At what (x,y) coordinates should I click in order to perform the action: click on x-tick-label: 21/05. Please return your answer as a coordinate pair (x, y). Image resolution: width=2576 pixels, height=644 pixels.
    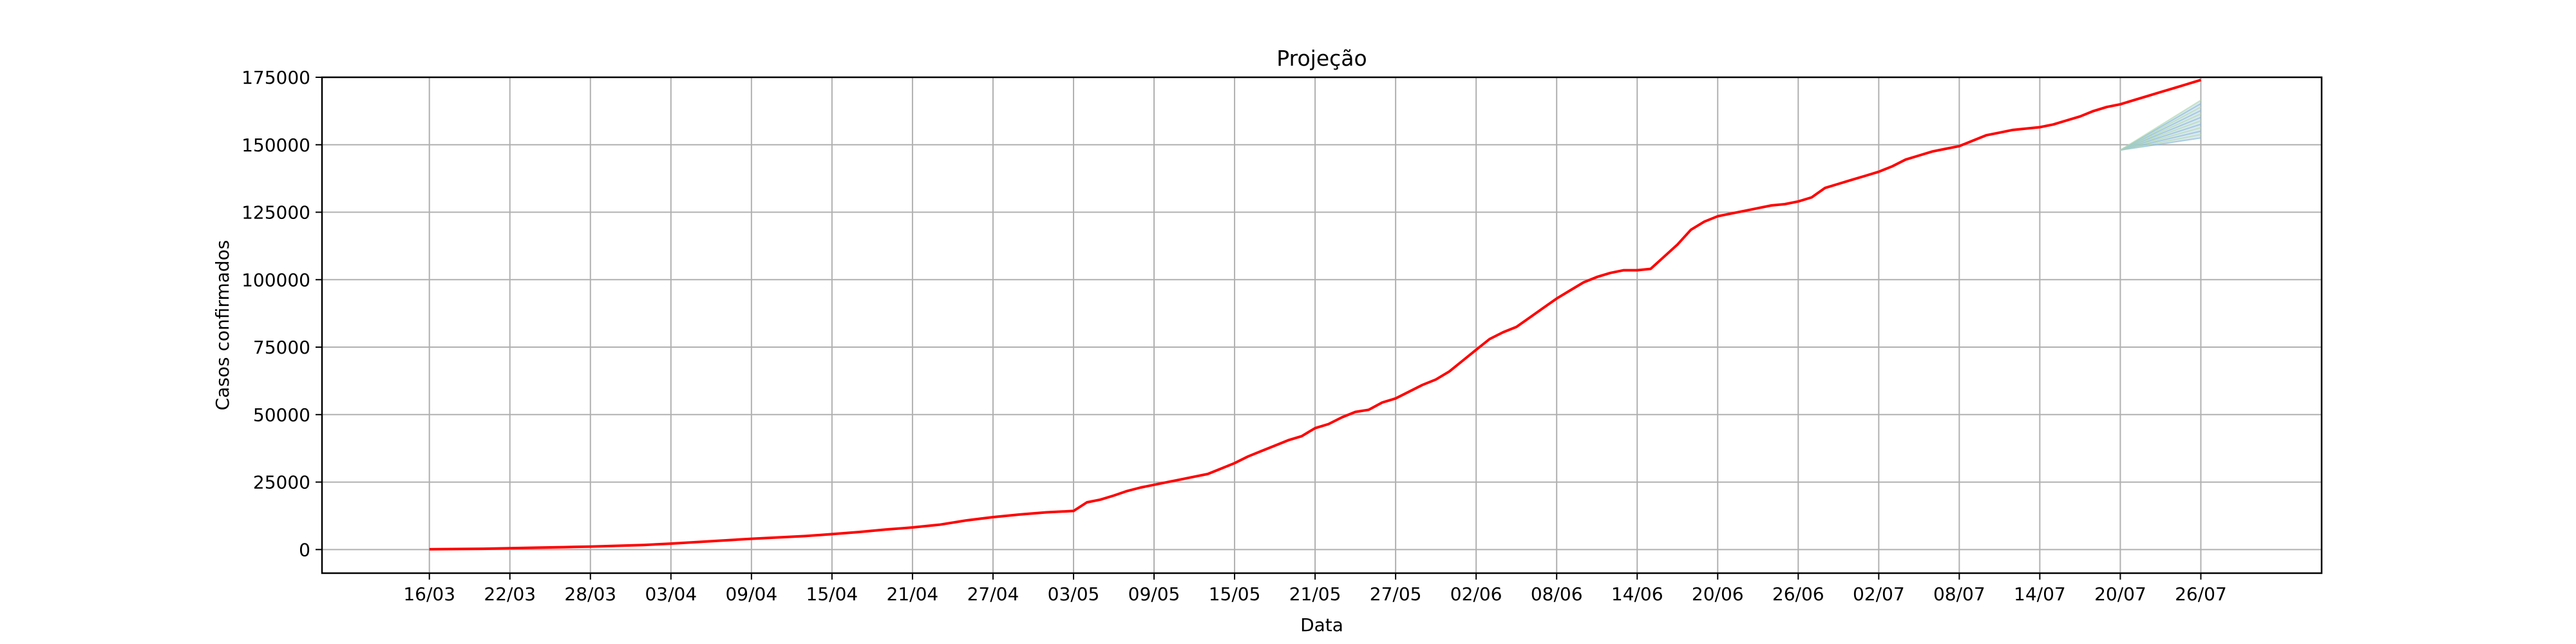
    Looking at the image, I should click on (1315, 594).